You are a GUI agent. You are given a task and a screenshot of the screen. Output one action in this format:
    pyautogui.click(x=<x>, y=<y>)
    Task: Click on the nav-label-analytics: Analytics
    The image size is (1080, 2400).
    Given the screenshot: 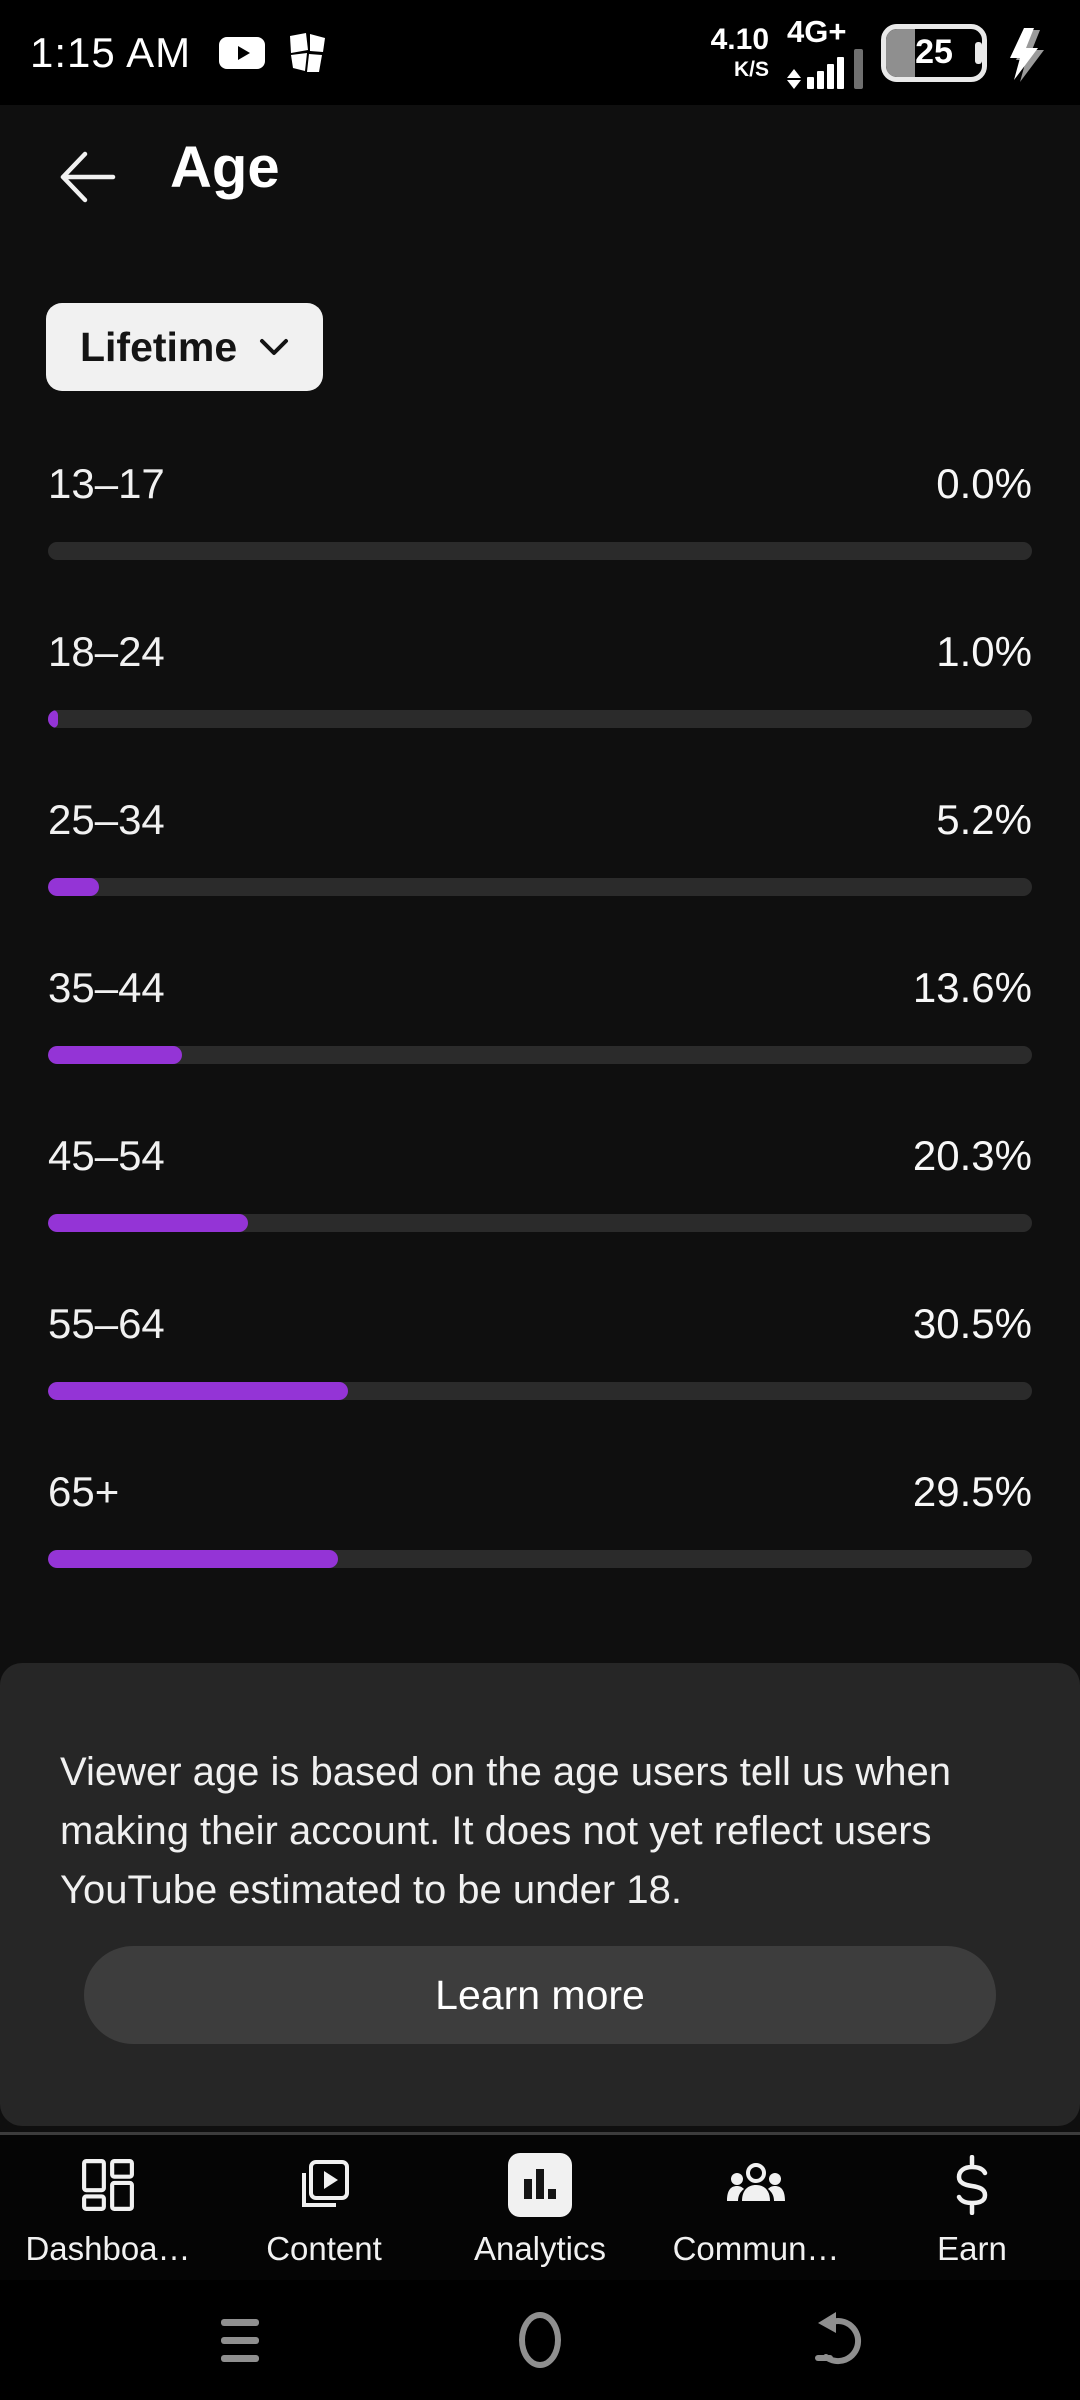 What is the action you would take?
    pyautogui.click(x=540, y=2248)
    